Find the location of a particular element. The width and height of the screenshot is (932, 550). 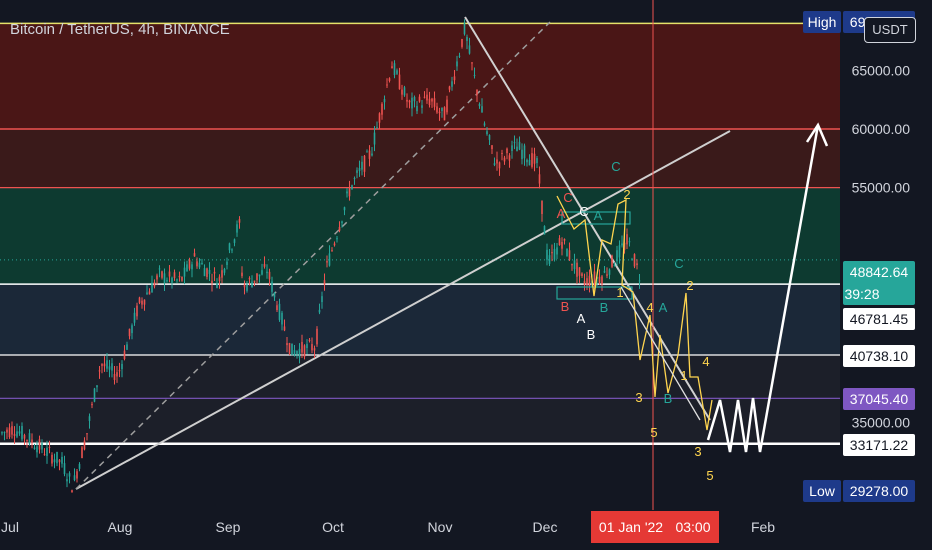

currency-button: USDT is located at coordinates (890, 30).